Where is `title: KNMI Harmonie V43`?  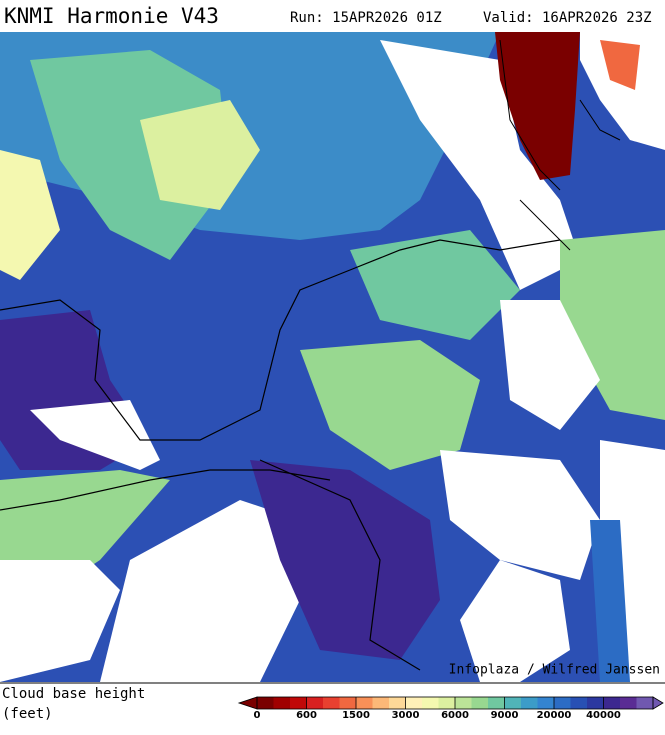 title: KNMI Harmonie V43 is located at coordinates (111, 16).